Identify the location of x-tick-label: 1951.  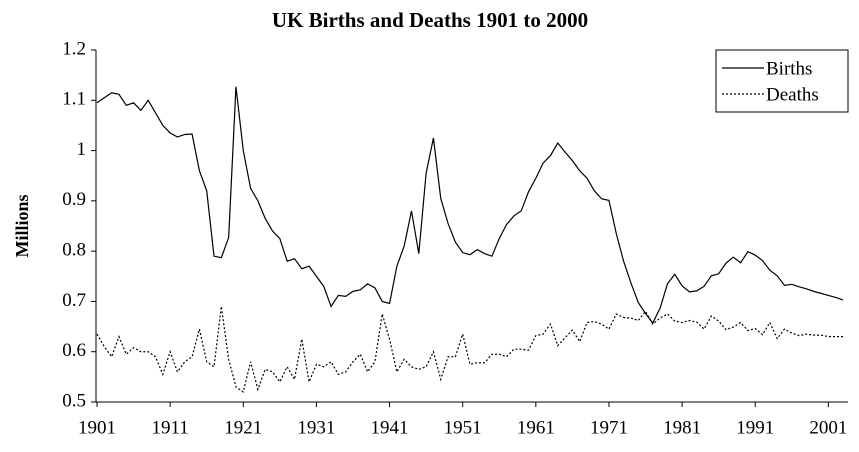
(463, 427).